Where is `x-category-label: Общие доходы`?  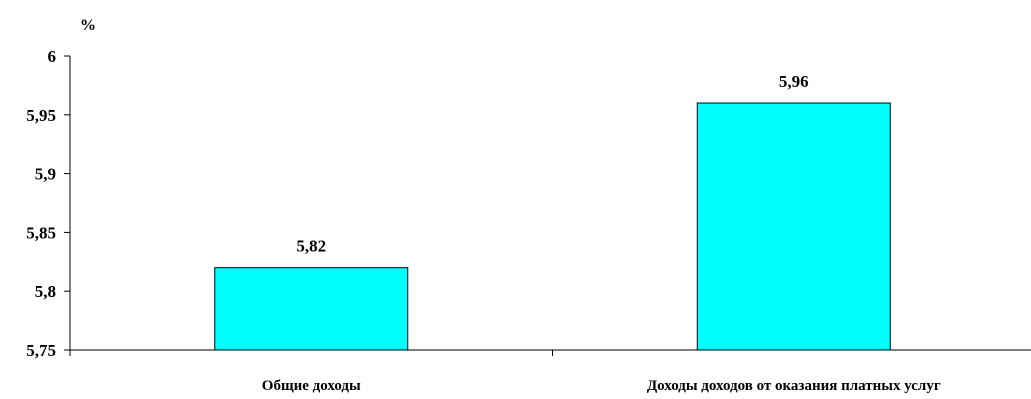
x-category-label: Общие доходы is located at coordinates (311, 386).